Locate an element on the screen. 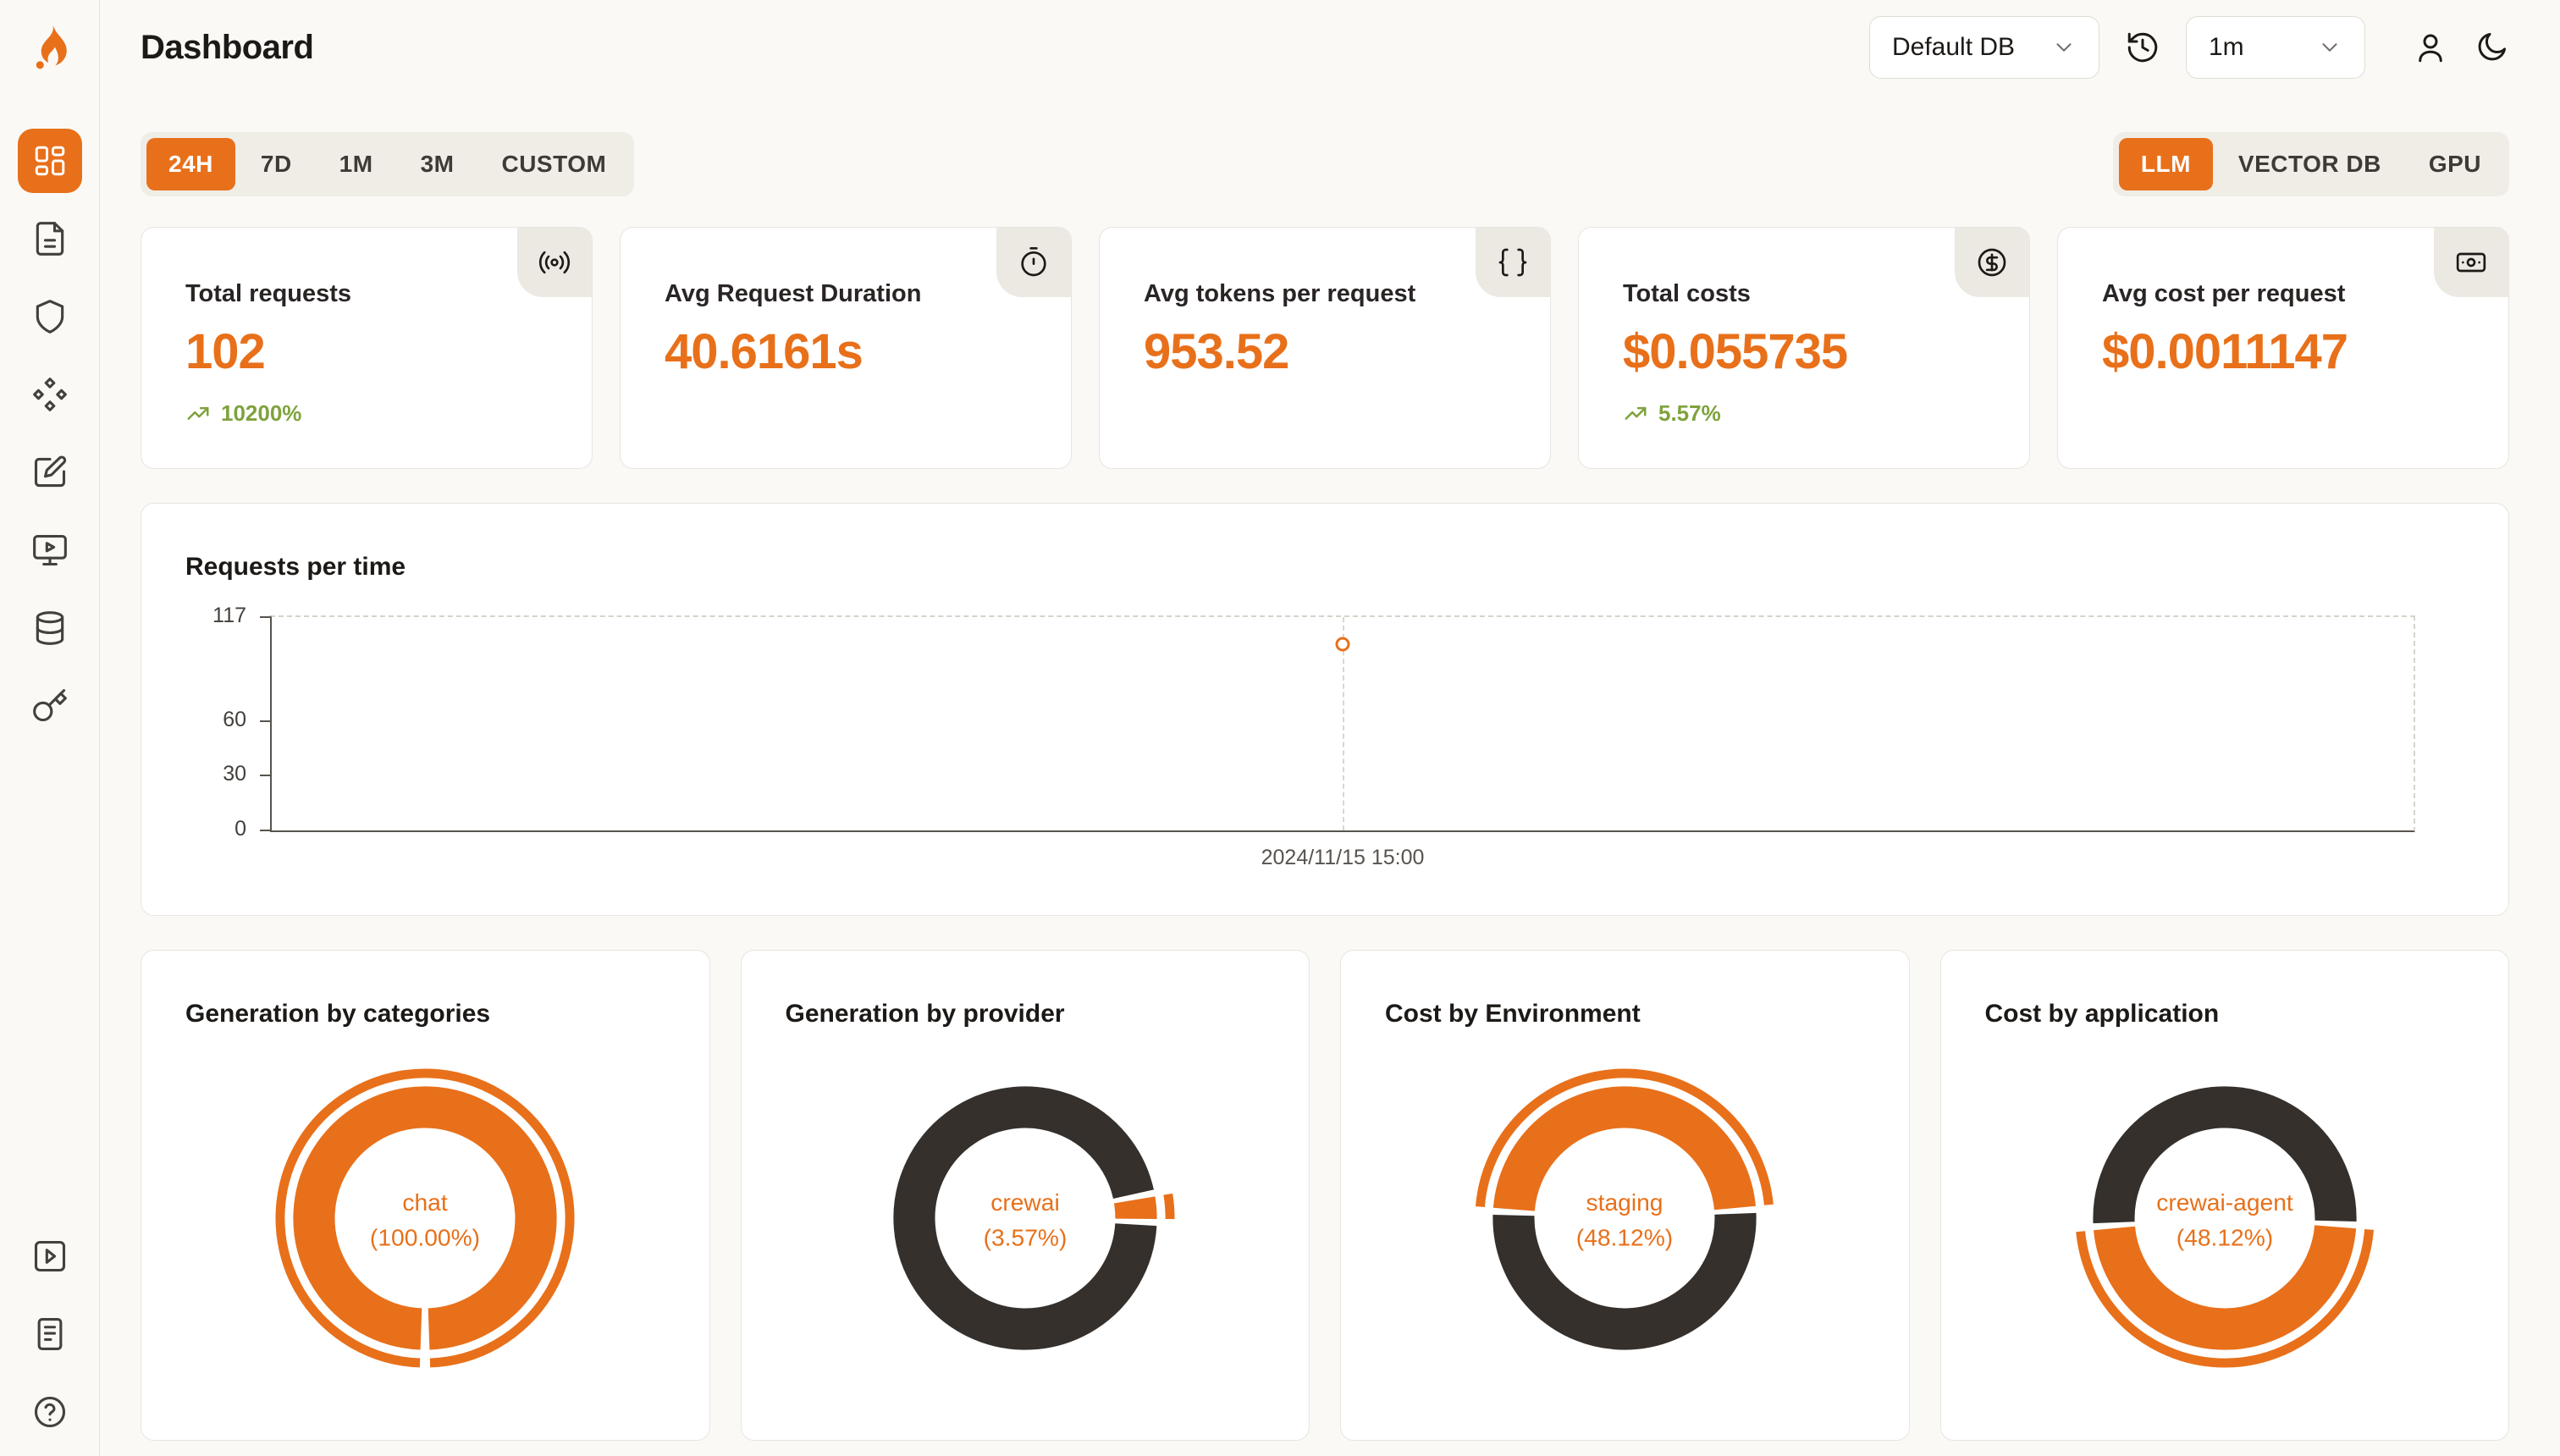  document-icon is located at coordinates (49, 1334).